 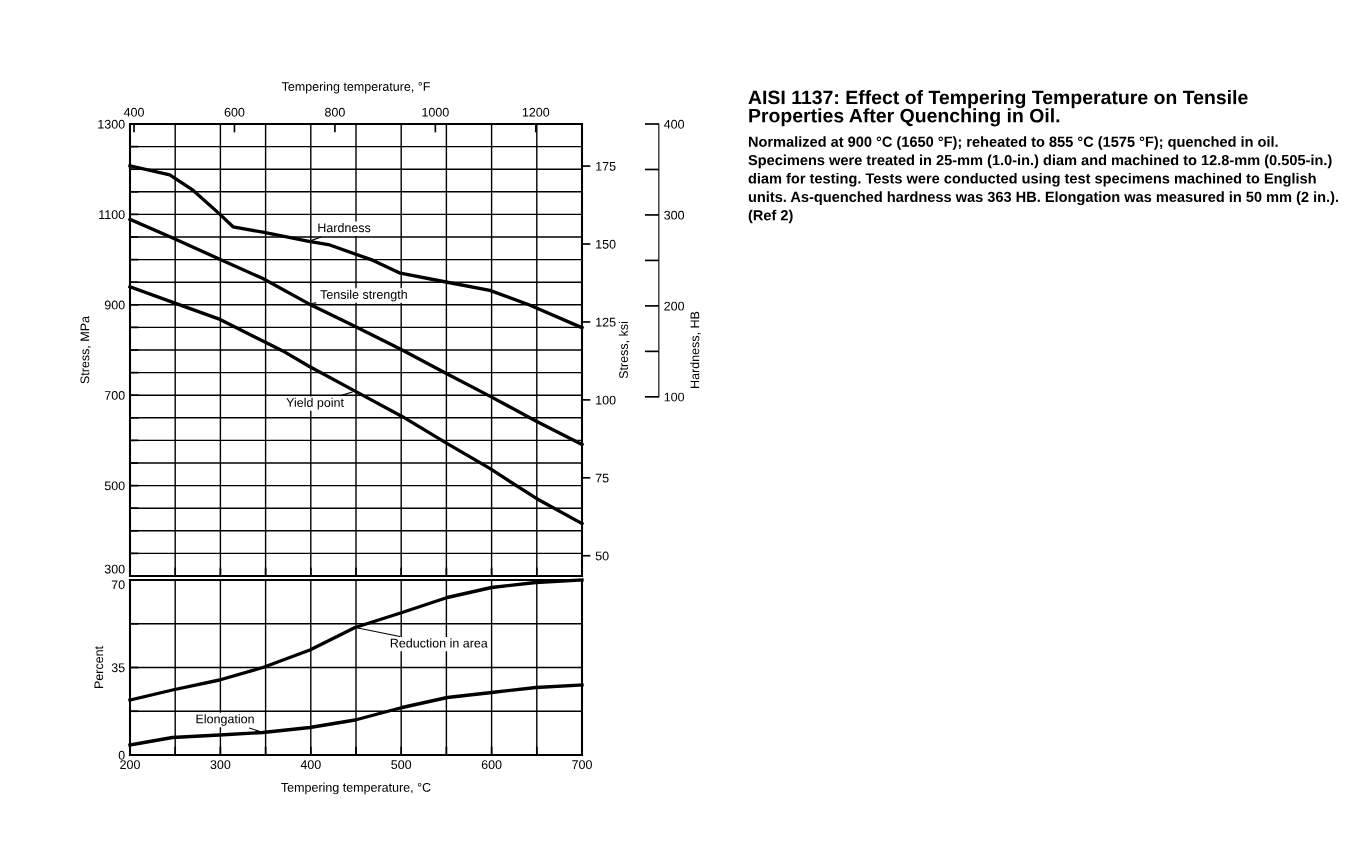 What do you see at coordinates (310, 765) in the screenshot?
I see `x-tick-label: 400` at bounding box center [310, 765].